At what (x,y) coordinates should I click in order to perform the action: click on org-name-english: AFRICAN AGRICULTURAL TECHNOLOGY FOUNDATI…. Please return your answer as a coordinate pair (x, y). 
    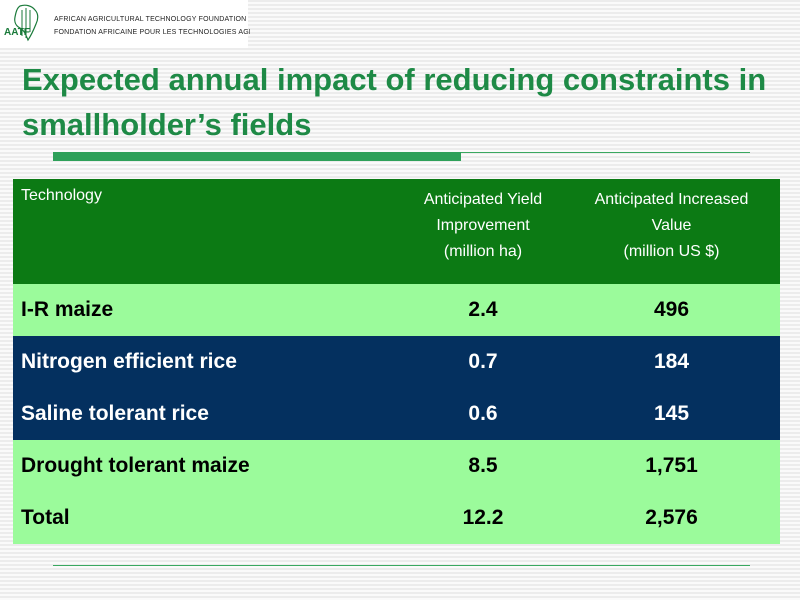
    Looking at the image, I should click on (150, 19).